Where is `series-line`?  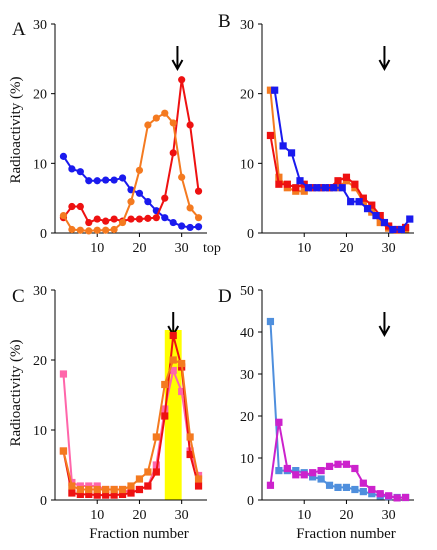
series-line is located at coordinates (337, 161).